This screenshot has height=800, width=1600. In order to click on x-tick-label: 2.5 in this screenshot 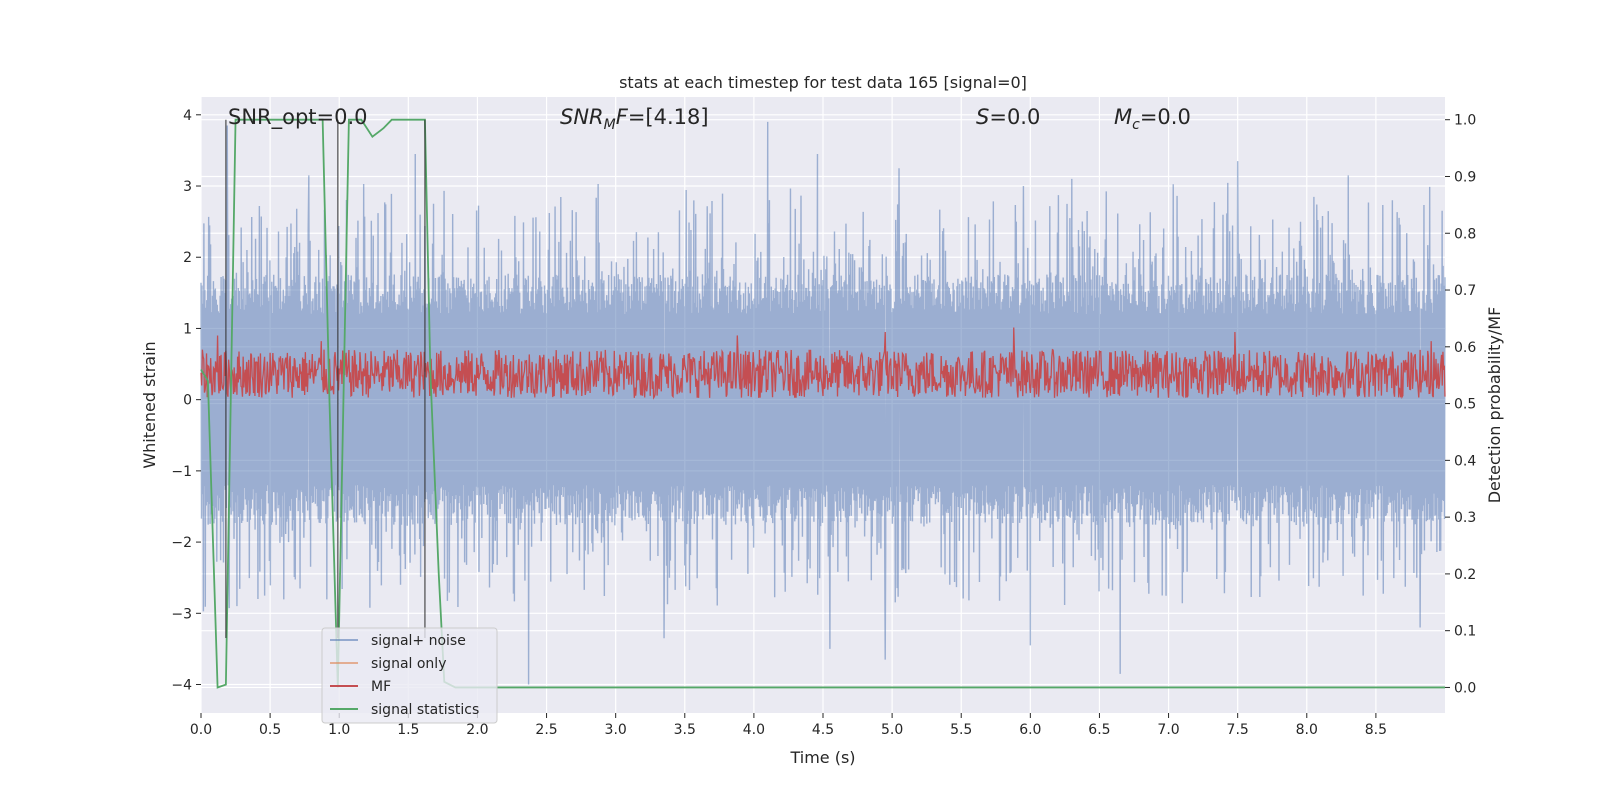, I will do `click(546, 730)`.